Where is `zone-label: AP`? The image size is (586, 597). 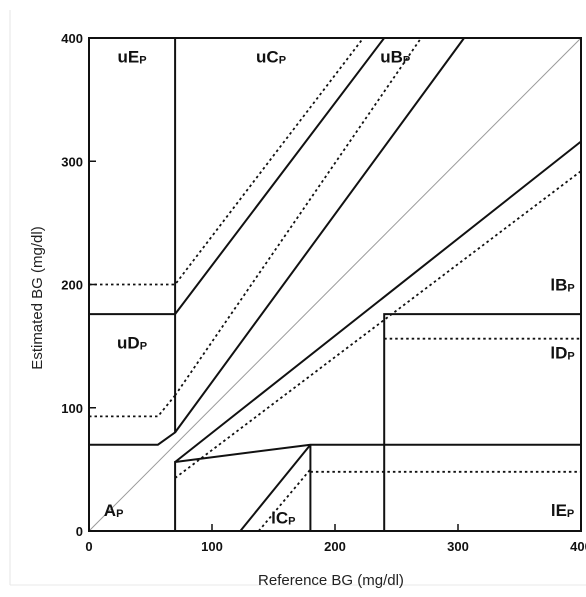
zone-label: AP is located at coordinates (114, 510).